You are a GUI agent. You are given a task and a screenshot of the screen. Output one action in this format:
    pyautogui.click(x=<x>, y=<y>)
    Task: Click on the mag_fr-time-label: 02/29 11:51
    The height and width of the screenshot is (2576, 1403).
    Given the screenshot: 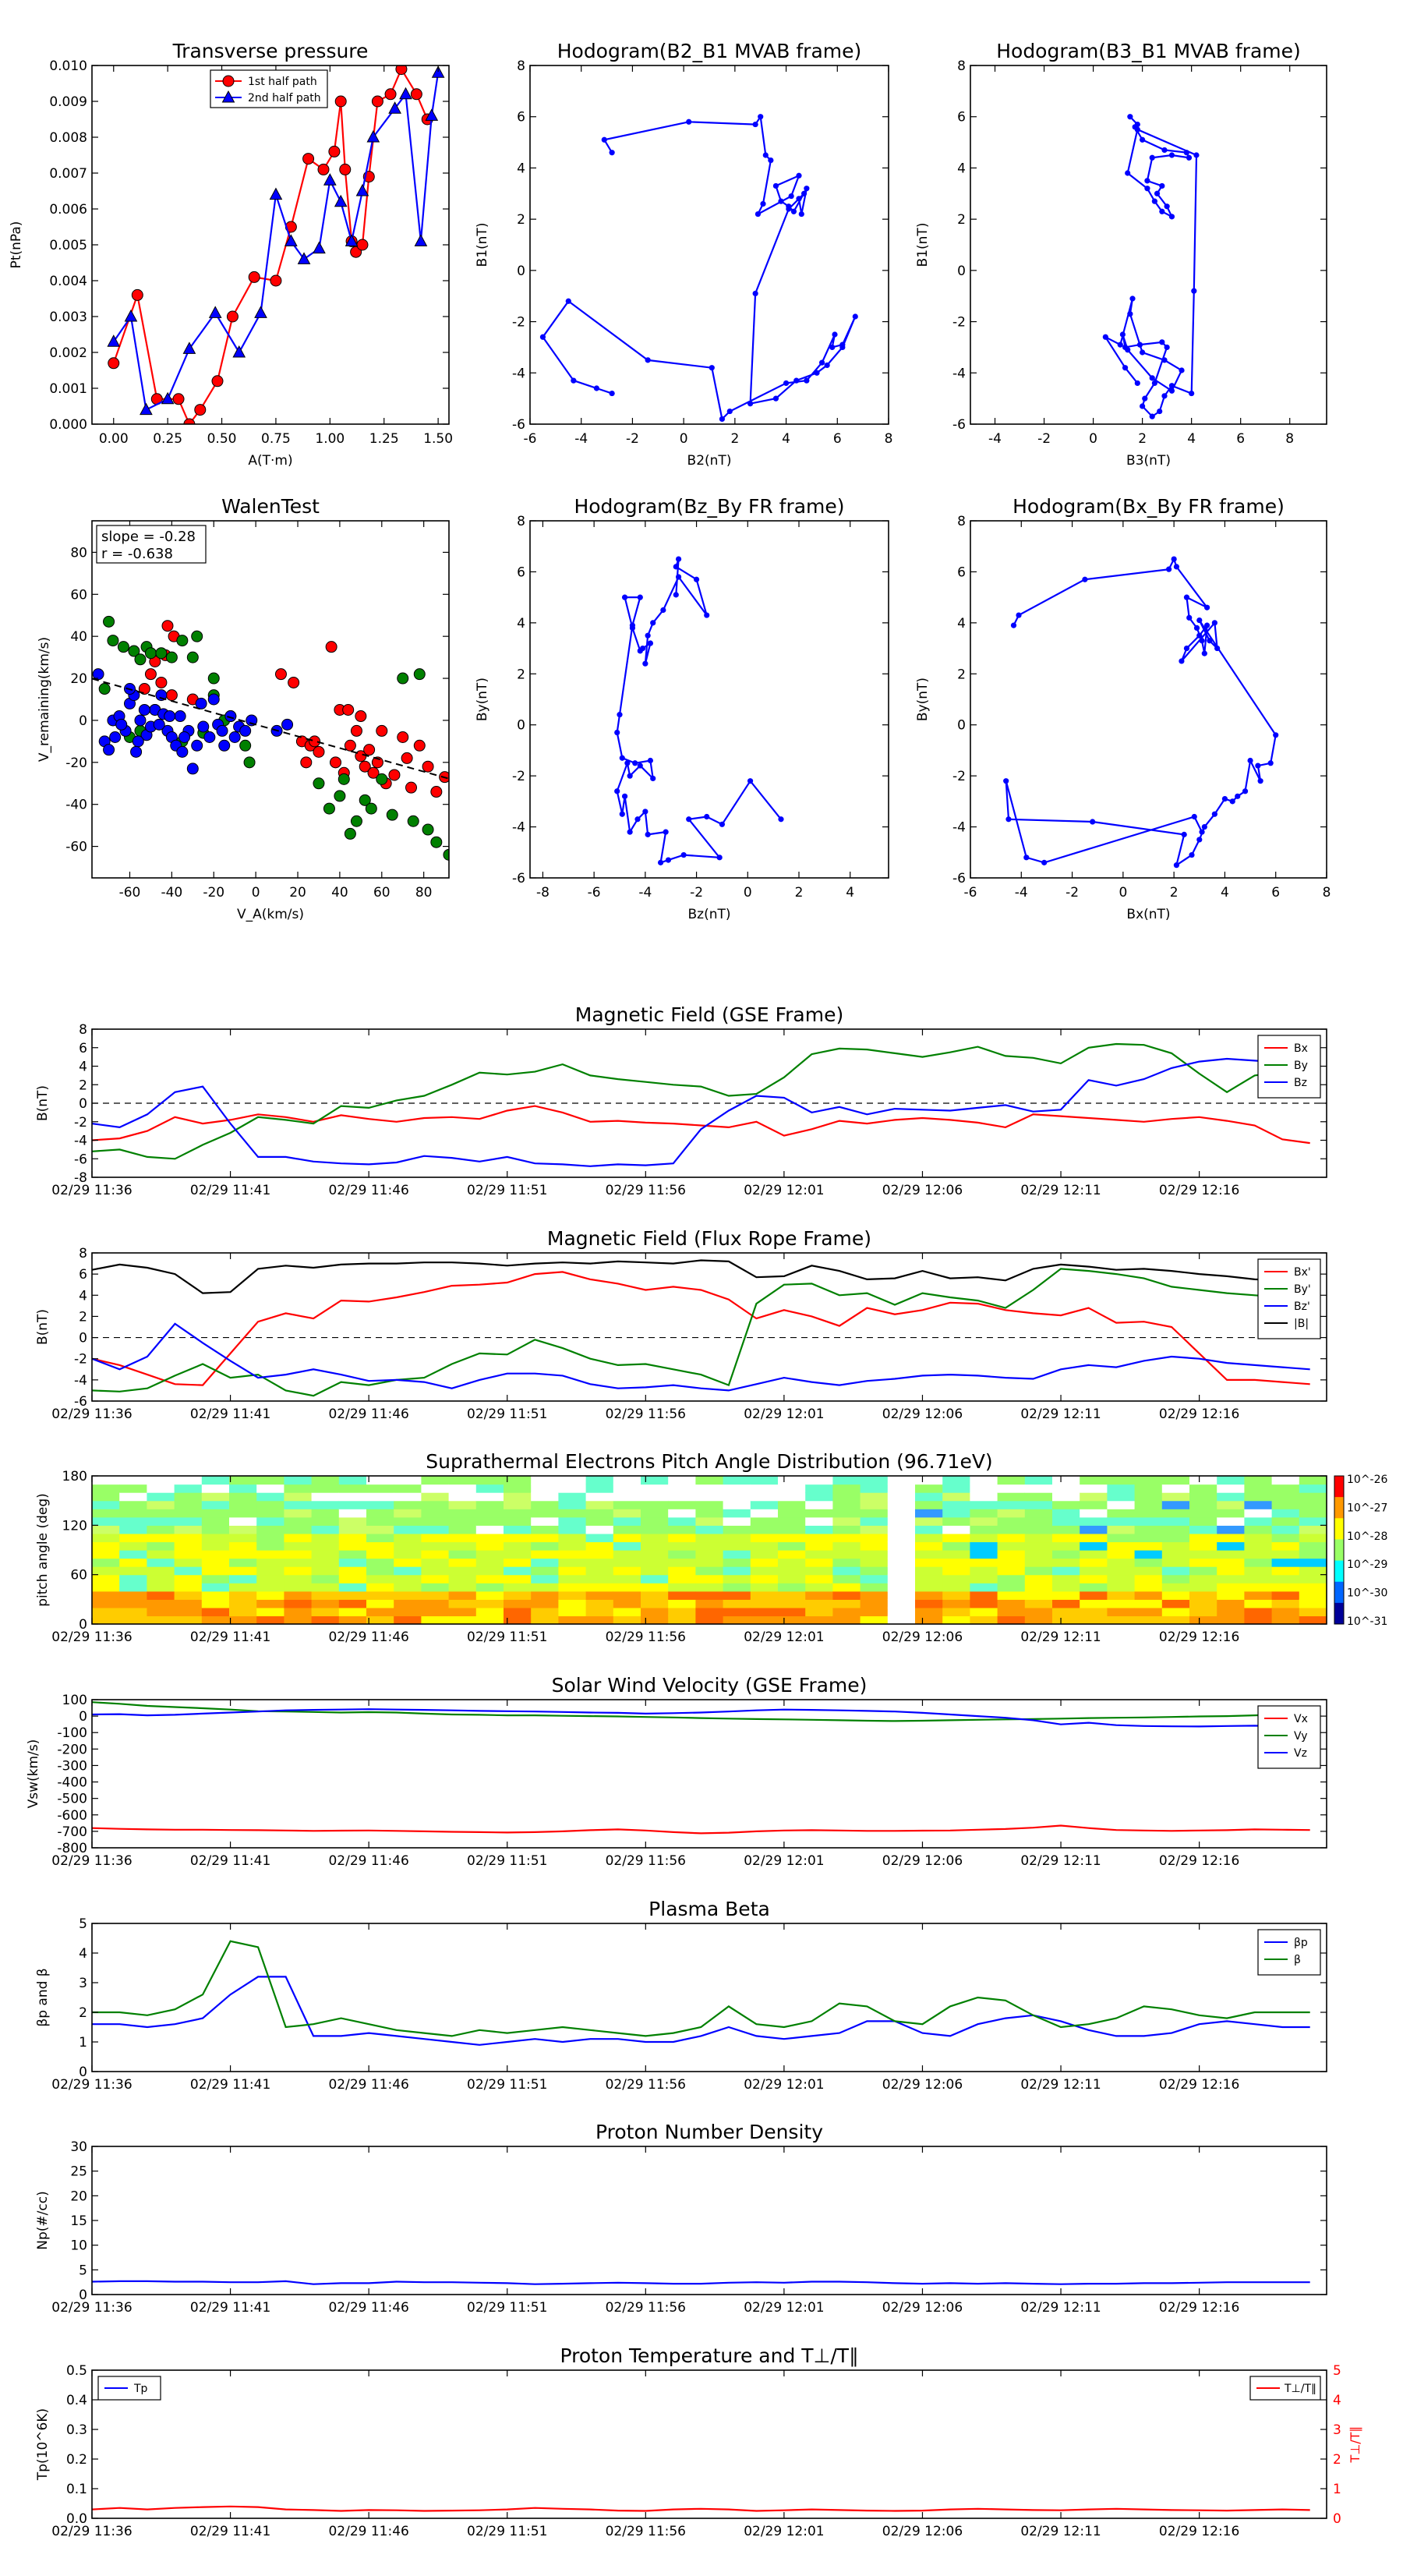 What is the action you would take?
    pyautogui.click(x=507, y=1414)
    